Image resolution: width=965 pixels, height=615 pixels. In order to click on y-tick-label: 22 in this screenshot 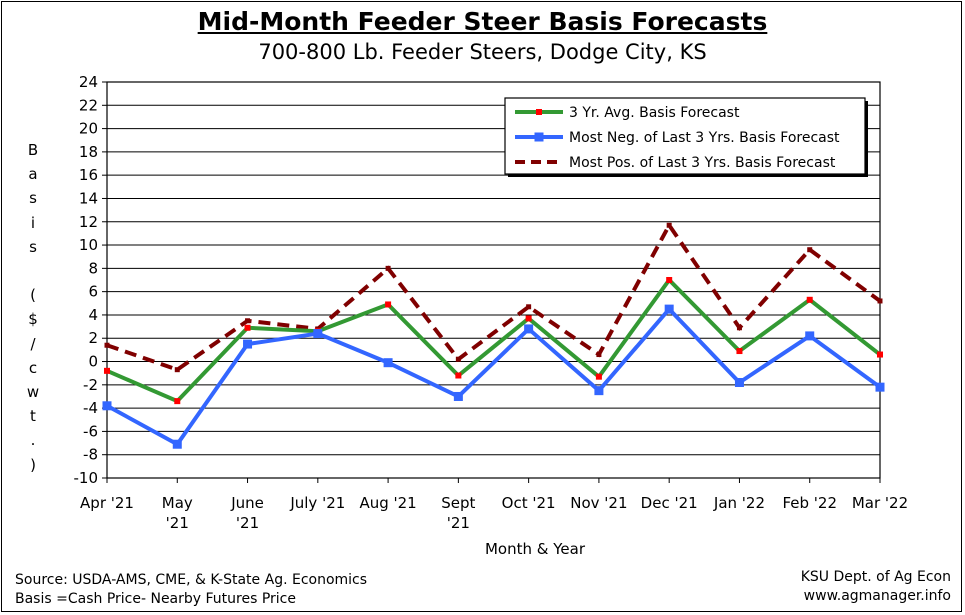, I will do `click(88, 105)`.